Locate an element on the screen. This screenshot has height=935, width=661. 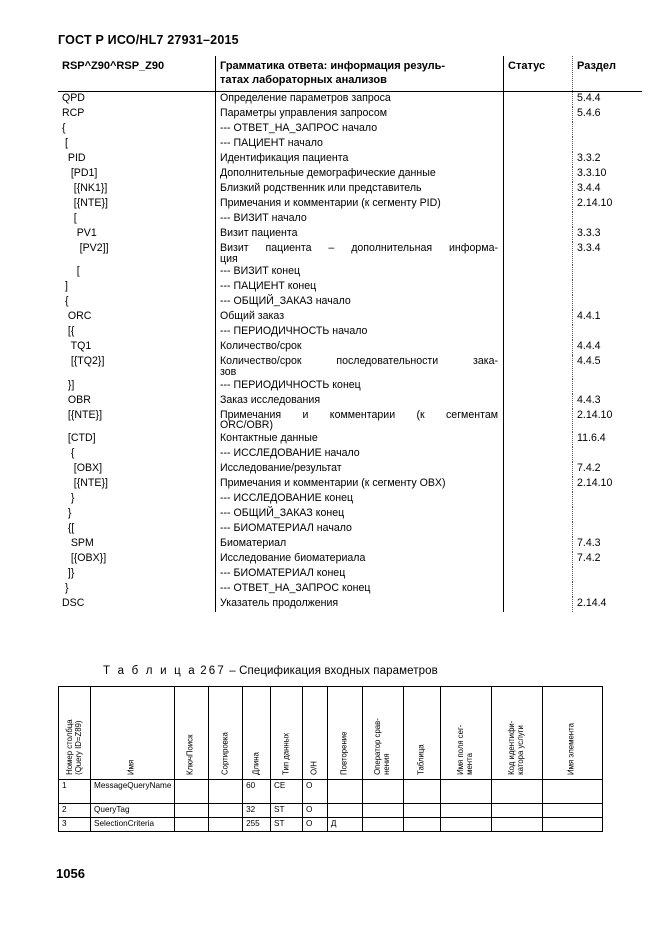
spec-header-label: Имя поля сег- мента is located at coordinates (464, 749).